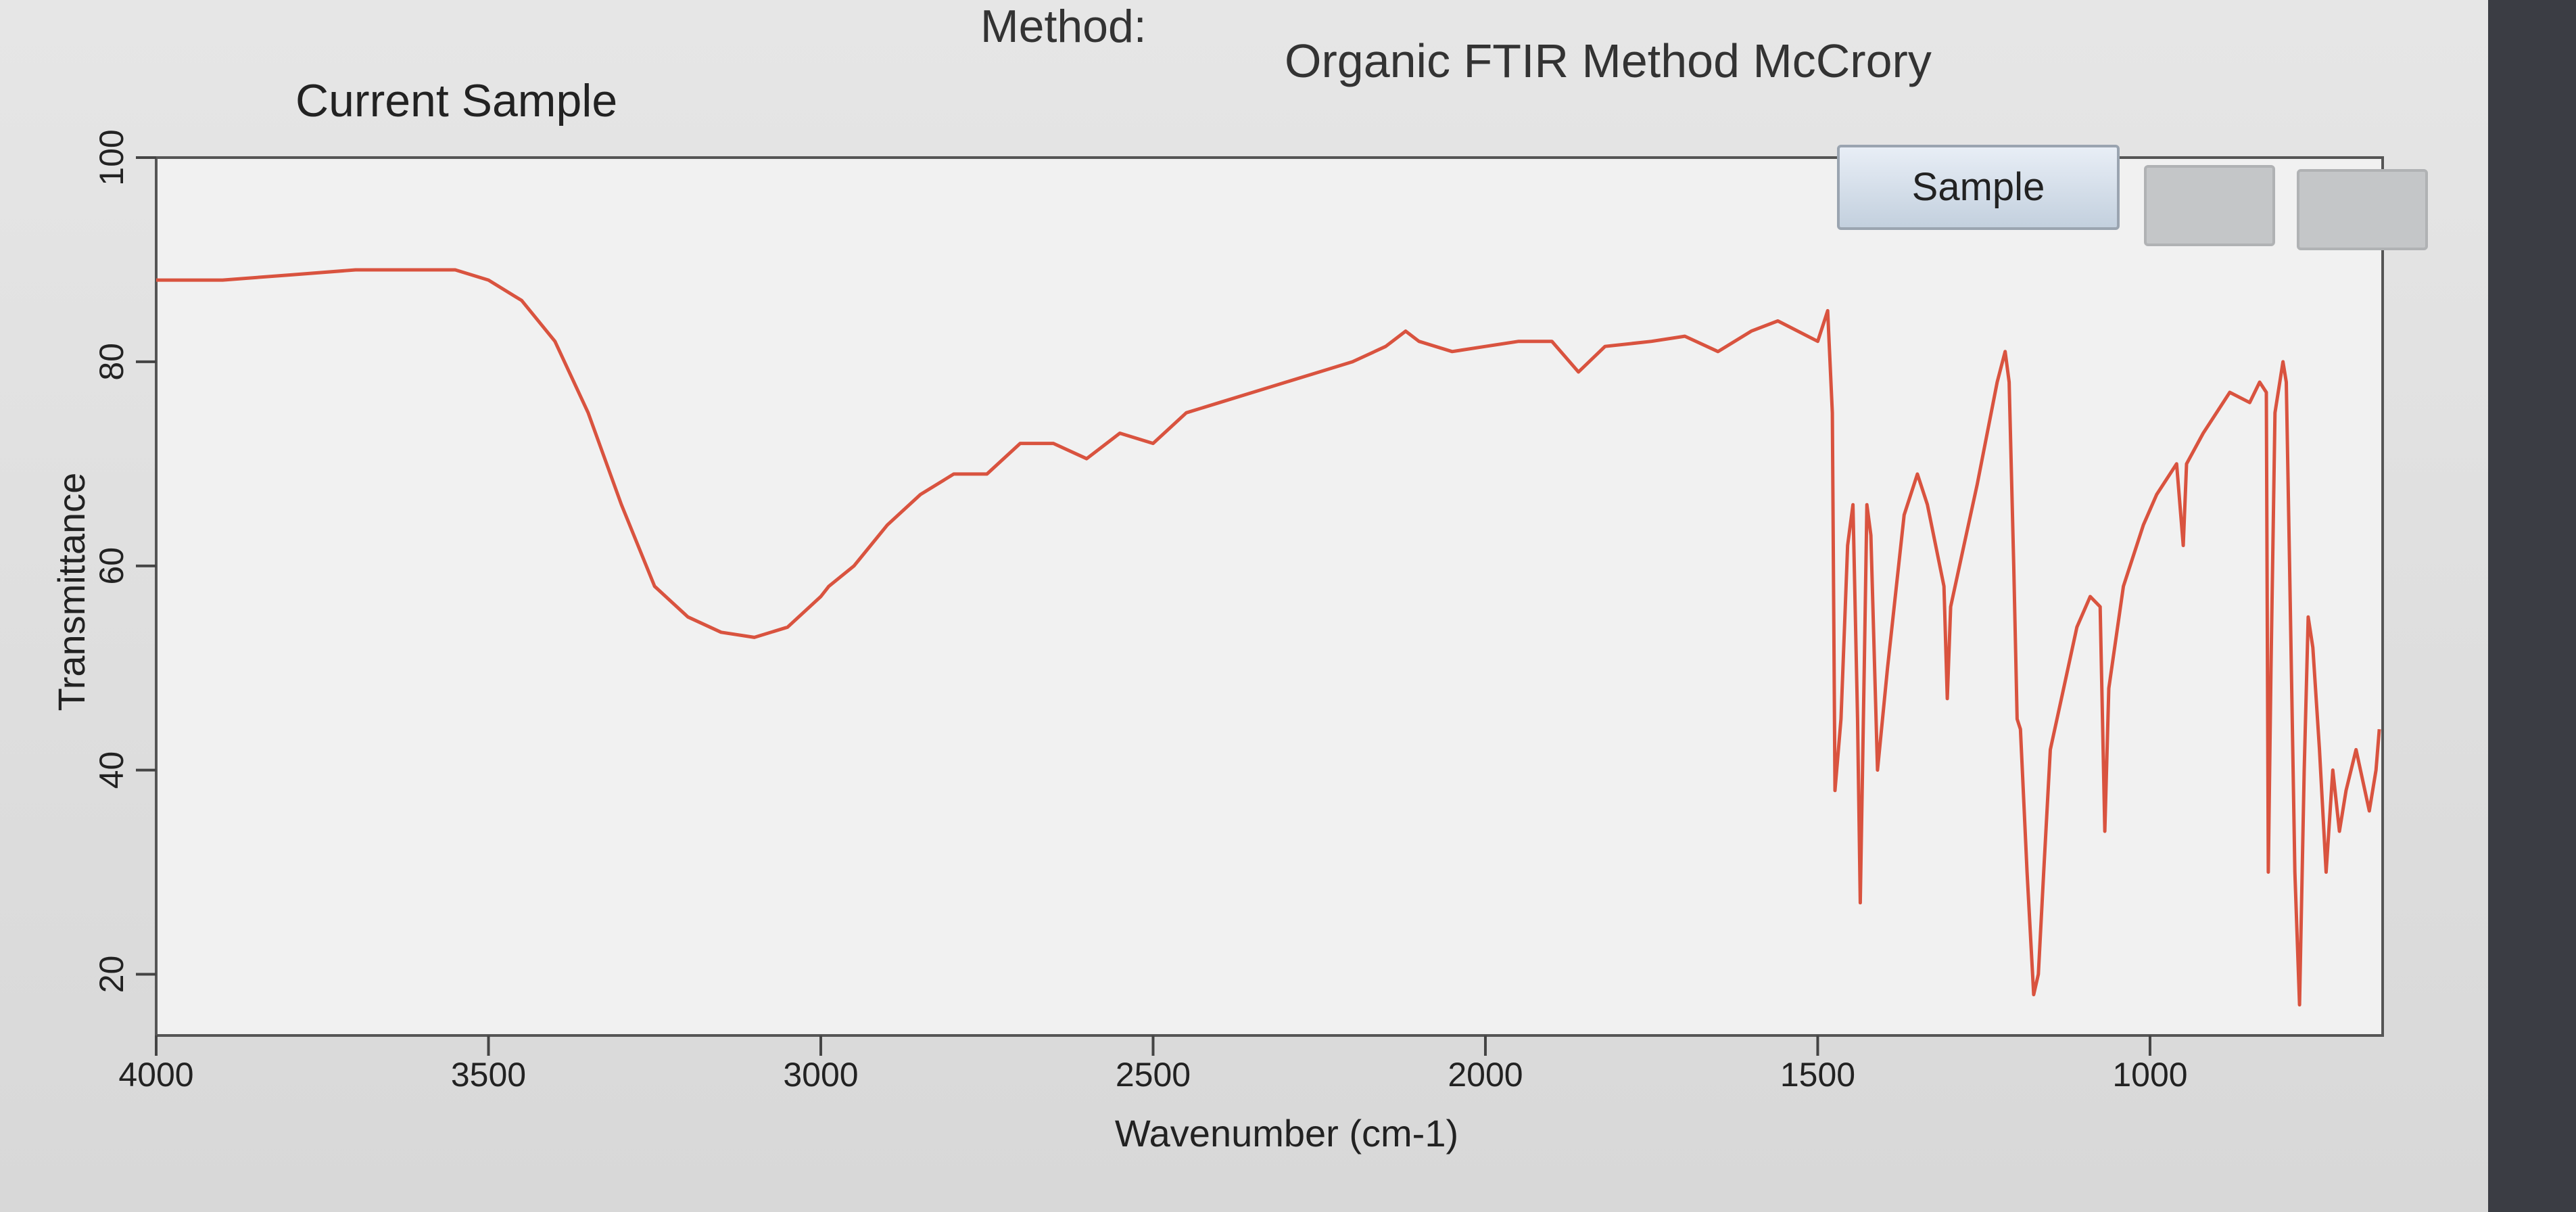  I want to click on y-tick-label: 60, so click(111, 566).